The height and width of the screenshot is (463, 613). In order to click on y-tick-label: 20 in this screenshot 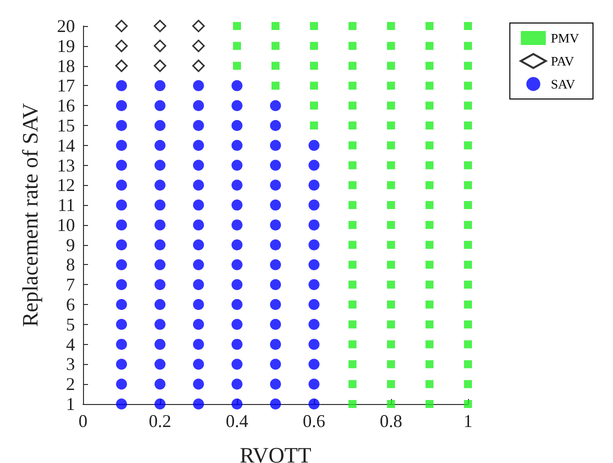, I will do `click(66, 26)`.